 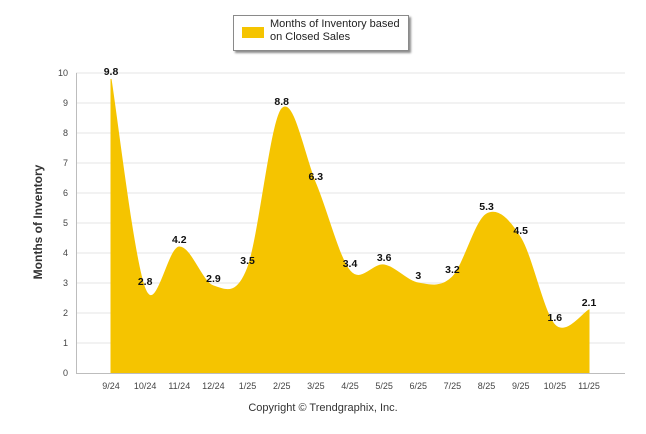 What do you see at coordinates (555, 386) in the screenshot?
I see `x-tick-label: 10/25` at bounding box center [555, 386].